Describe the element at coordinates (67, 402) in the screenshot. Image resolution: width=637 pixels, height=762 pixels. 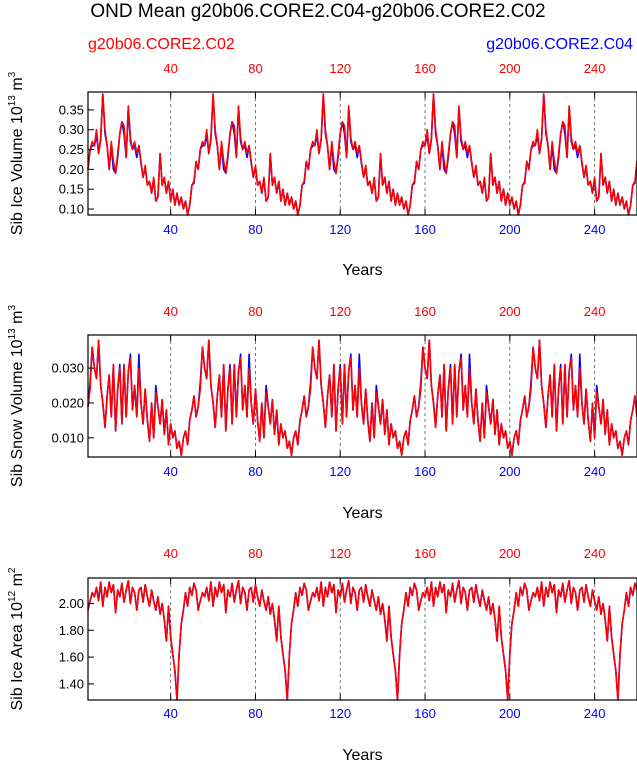
I see `y-tick-label: 0.020` at that location.